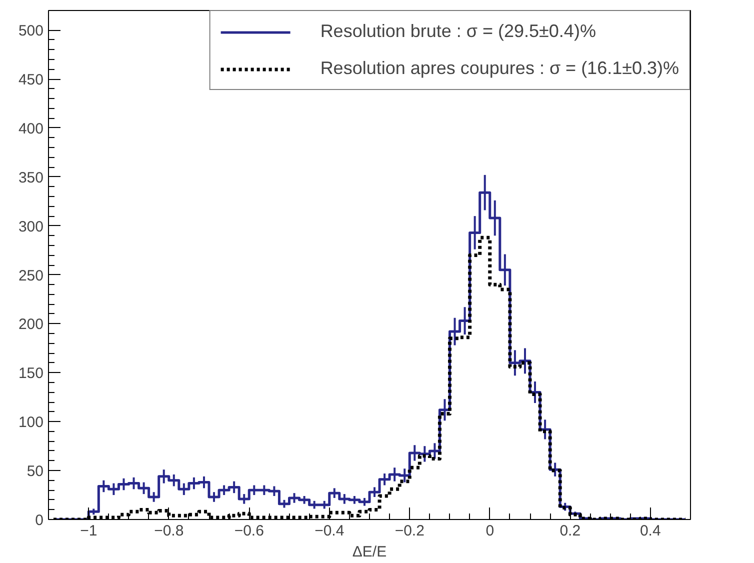  Describe the element at coordinates (31, 423) in the screenshot. I see `y-tick-label: 100` at that location.